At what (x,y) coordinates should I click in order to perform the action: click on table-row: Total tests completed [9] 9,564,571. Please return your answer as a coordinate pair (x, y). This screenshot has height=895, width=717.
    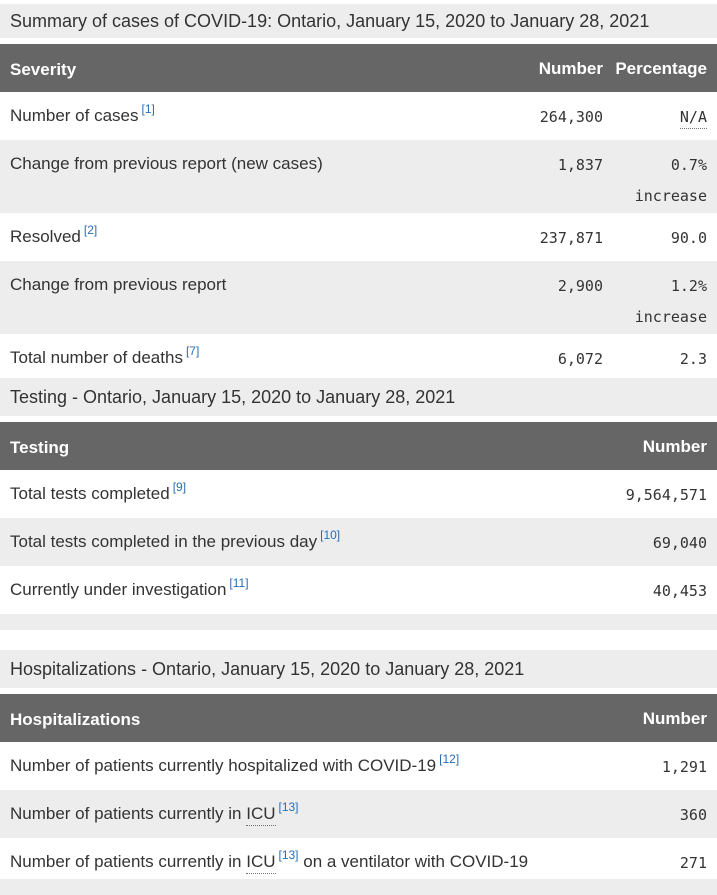
    Looking at the image, I should click on (358, 494).